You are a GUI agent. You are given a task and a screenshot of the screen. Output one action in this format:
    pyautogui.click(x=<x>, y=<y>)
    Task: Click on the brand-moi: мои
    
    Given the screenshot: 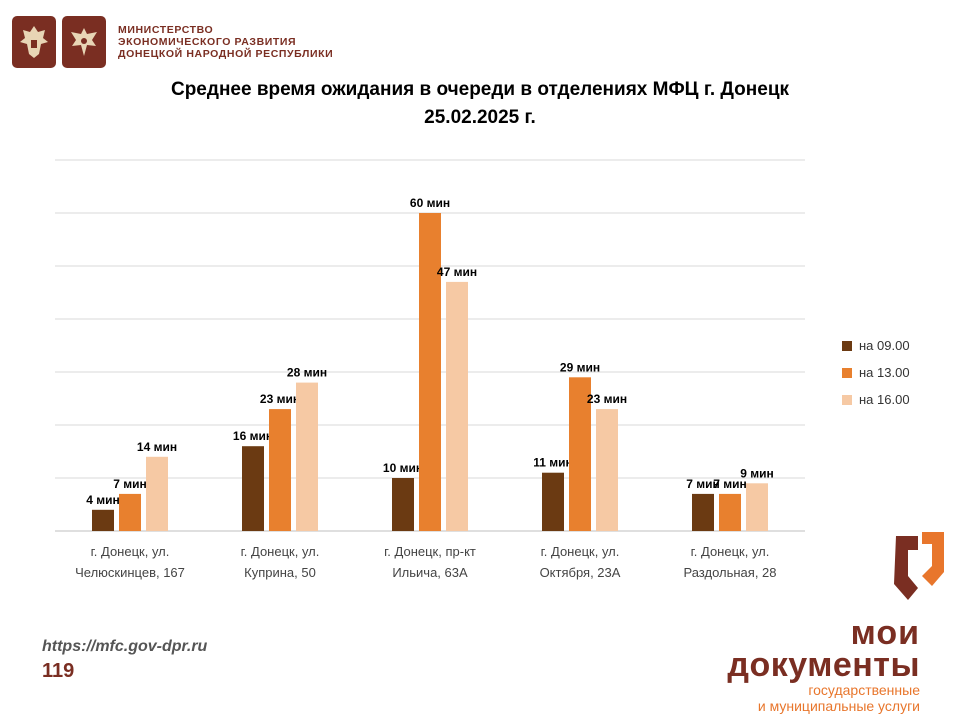 What is the action you would take?
    pyautogui.click(x=885, y=633)
    